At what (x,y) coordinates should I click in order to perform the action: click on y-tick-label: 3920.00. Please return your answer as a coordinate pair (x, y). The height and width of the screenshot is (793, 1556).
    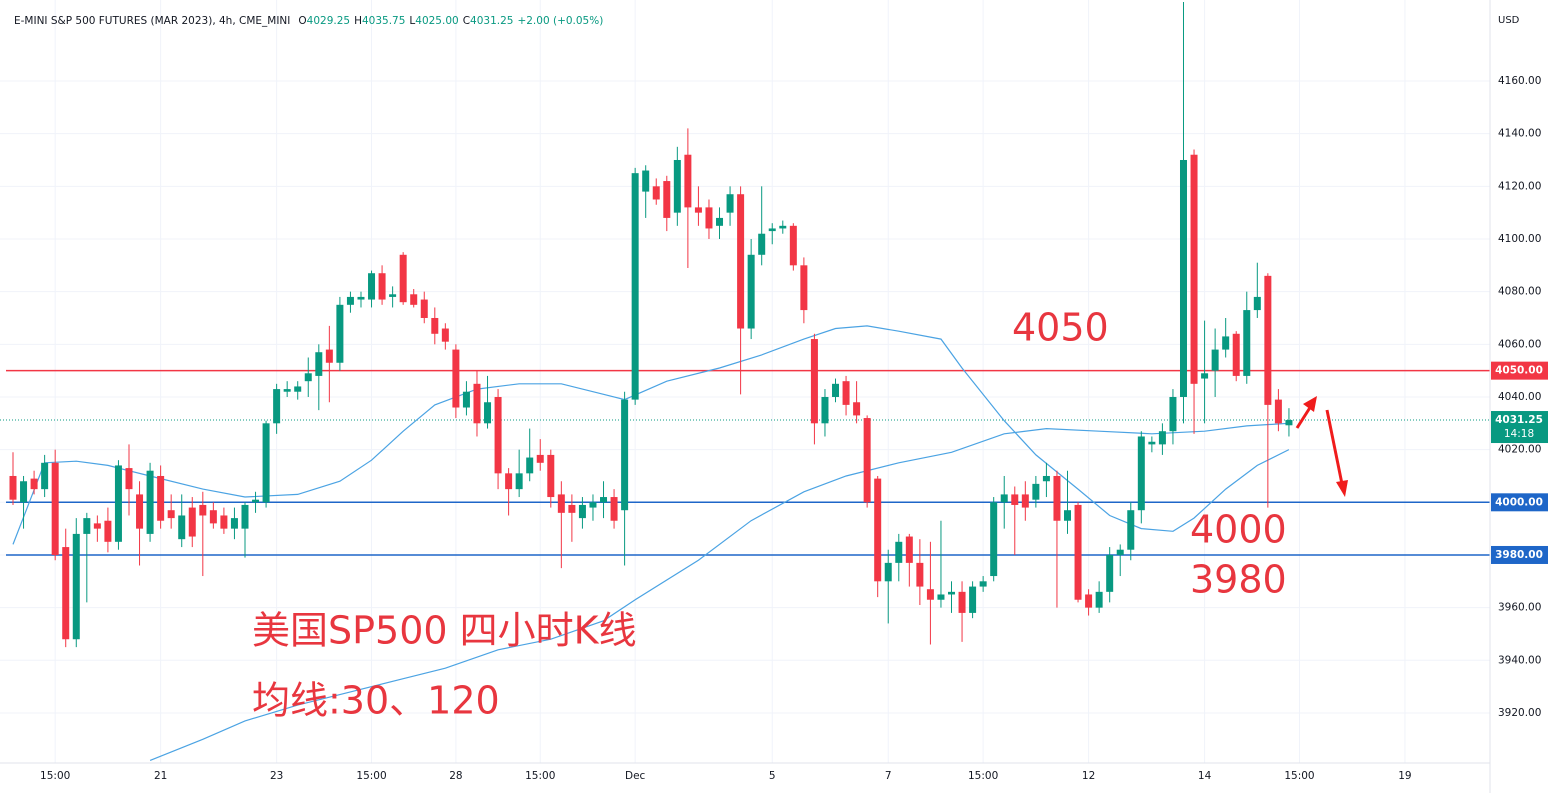
    Looking at the image, I should click on (1519, 713).